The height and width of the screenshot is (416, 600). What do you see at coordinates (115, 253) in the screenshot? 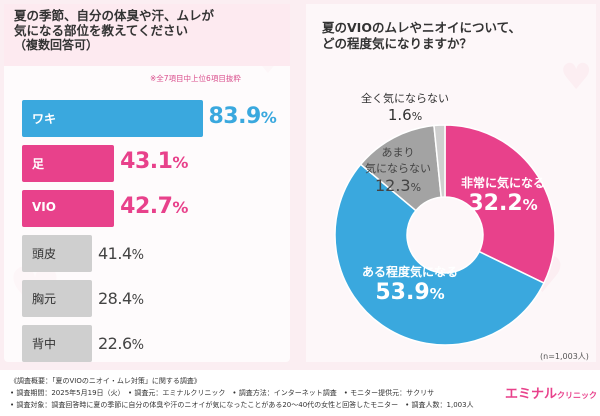
I see `bar-value-number: 41.4` at bounding box center [115, 253].